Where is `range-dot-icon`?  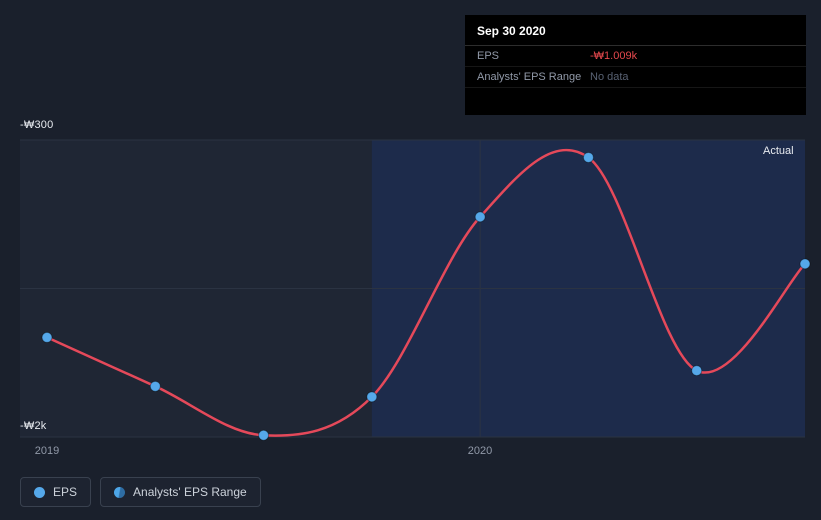 range-dot-icon is located at coordinates (120, 492).